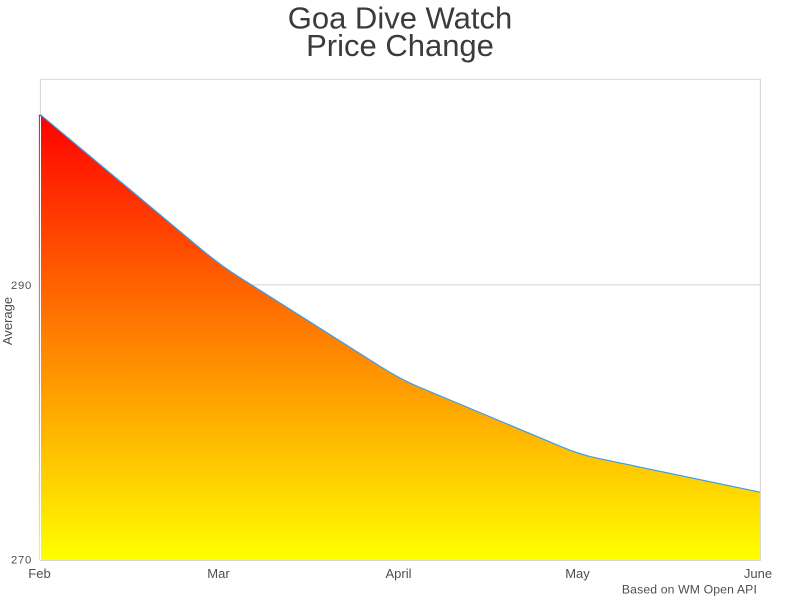 The width and height of the screenshot is (800, 600). I want to click on svg-text: Mar, so click(218, 573).